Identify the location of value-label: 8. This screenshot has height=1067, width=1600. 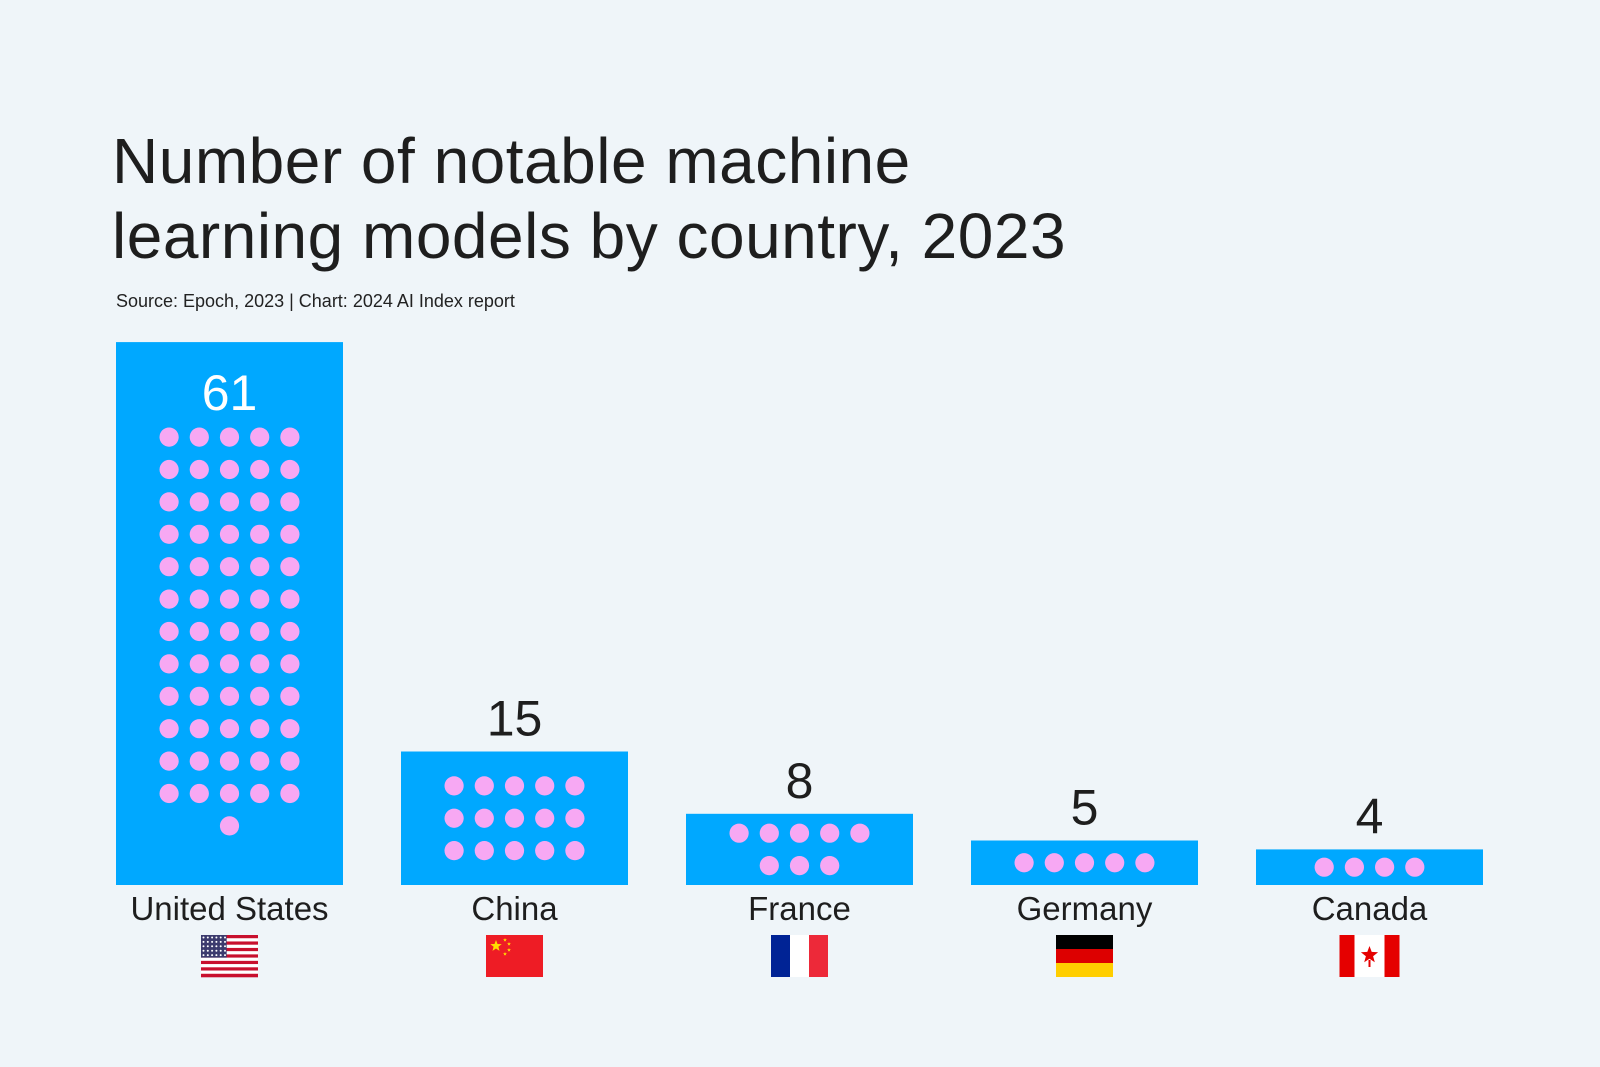
(800, 781).